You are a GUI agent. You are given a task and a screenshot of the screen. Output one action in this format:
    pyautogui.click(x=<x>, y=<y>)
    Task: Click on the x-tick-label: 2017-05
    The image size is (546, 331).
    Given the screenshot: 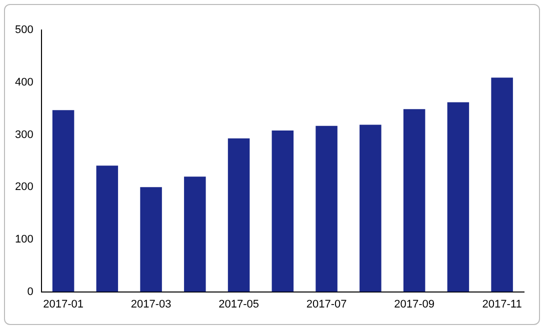 What is the action you would take?
    pyautogui.click(x=238, y=304)
    